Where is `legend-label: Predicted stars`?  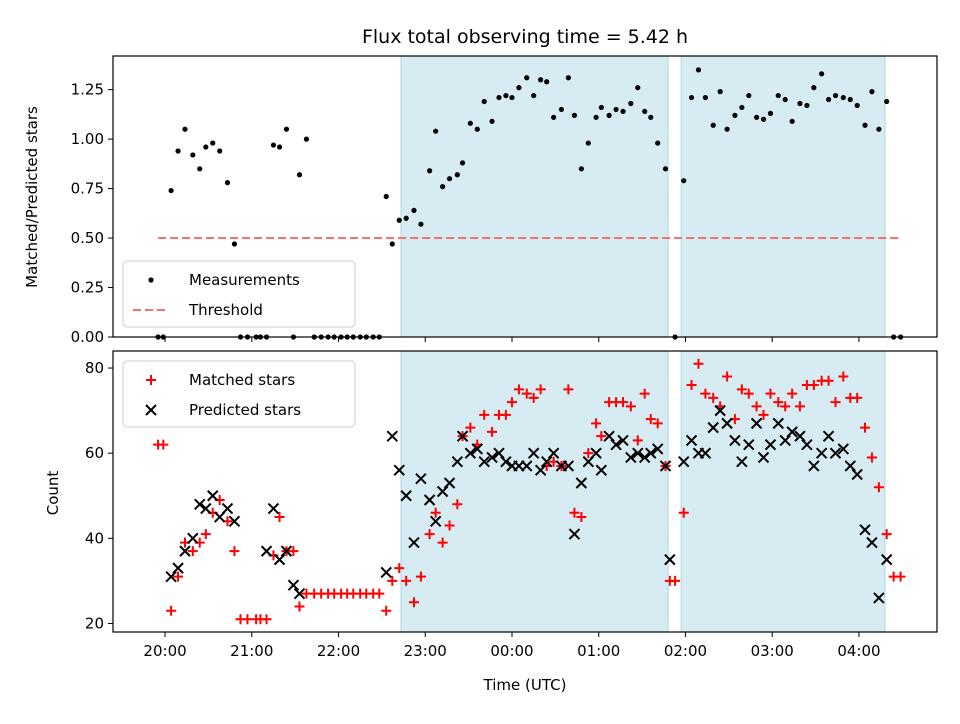
legend-label: Predicted stars is located at coordinates (245, 410).